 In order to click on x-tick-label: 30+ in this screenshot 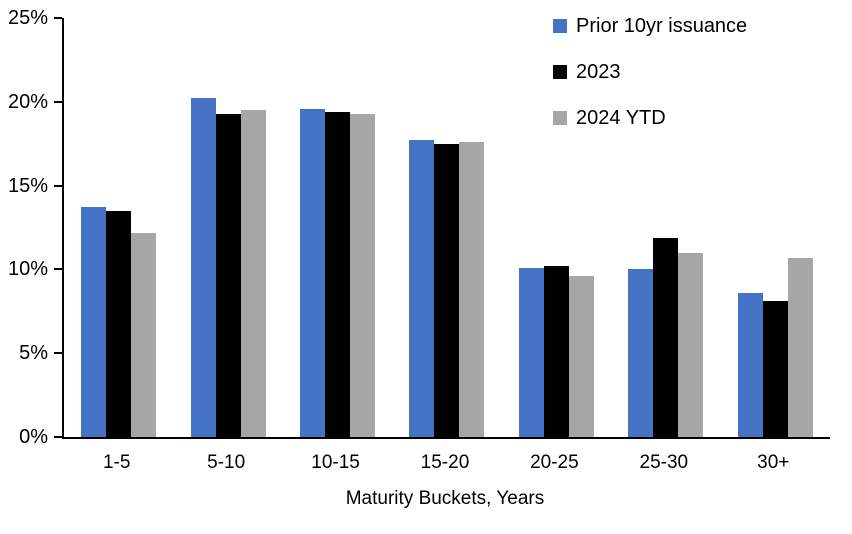, I will do `click(773, 462)`.